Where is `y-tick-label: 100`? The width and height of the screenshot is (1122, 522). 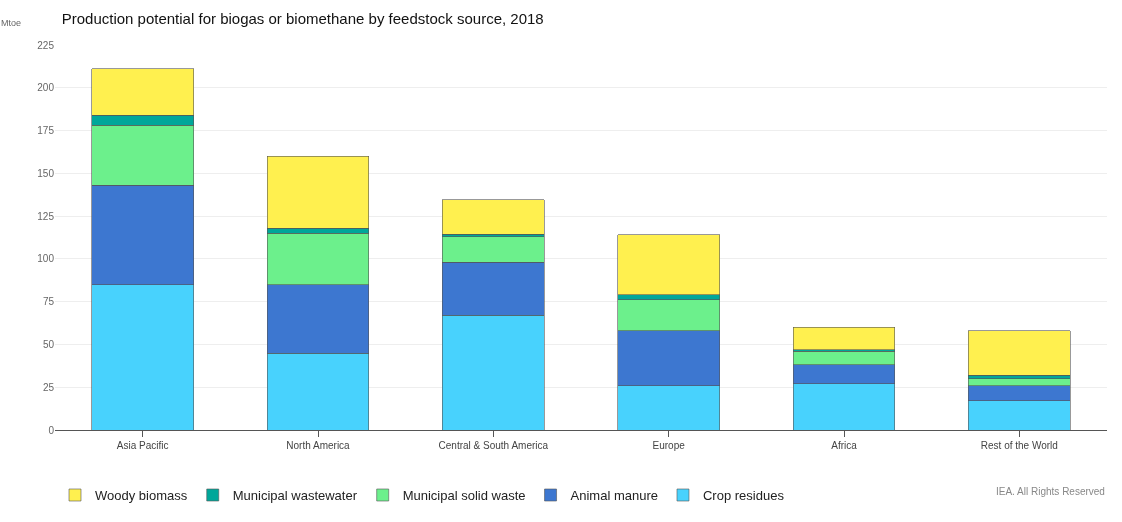
y-tick-label: 100 is located at coordinates (46, 259).